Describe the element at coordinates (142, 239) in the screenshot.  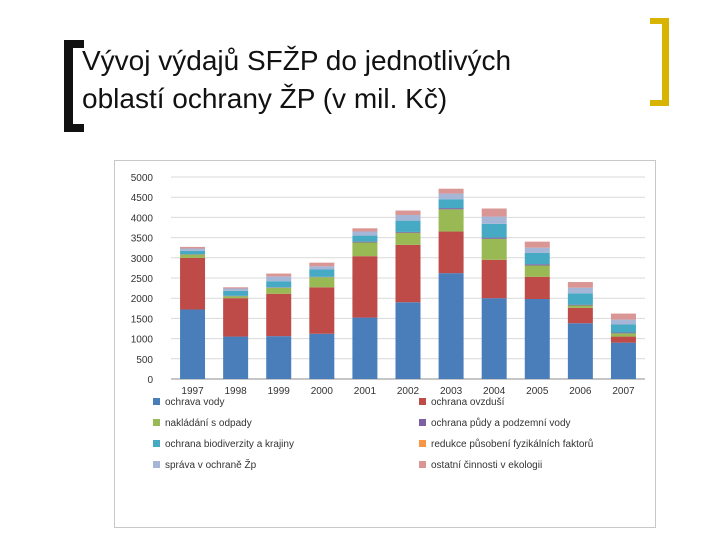
I see `y-tick-label: 3500` at that location.